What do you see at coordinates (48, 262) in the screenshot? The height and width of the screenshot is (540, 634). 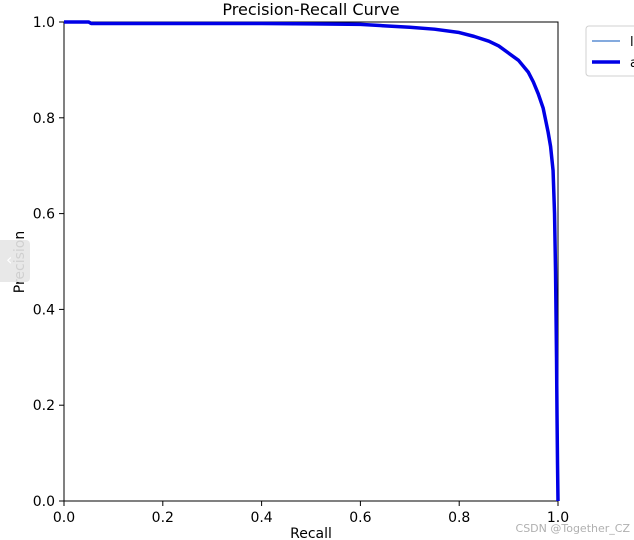 I see `y-axis-ticks: 0.0 0.2 0.4 0.6 0.8 1.0` at bounding box center [48, 262].